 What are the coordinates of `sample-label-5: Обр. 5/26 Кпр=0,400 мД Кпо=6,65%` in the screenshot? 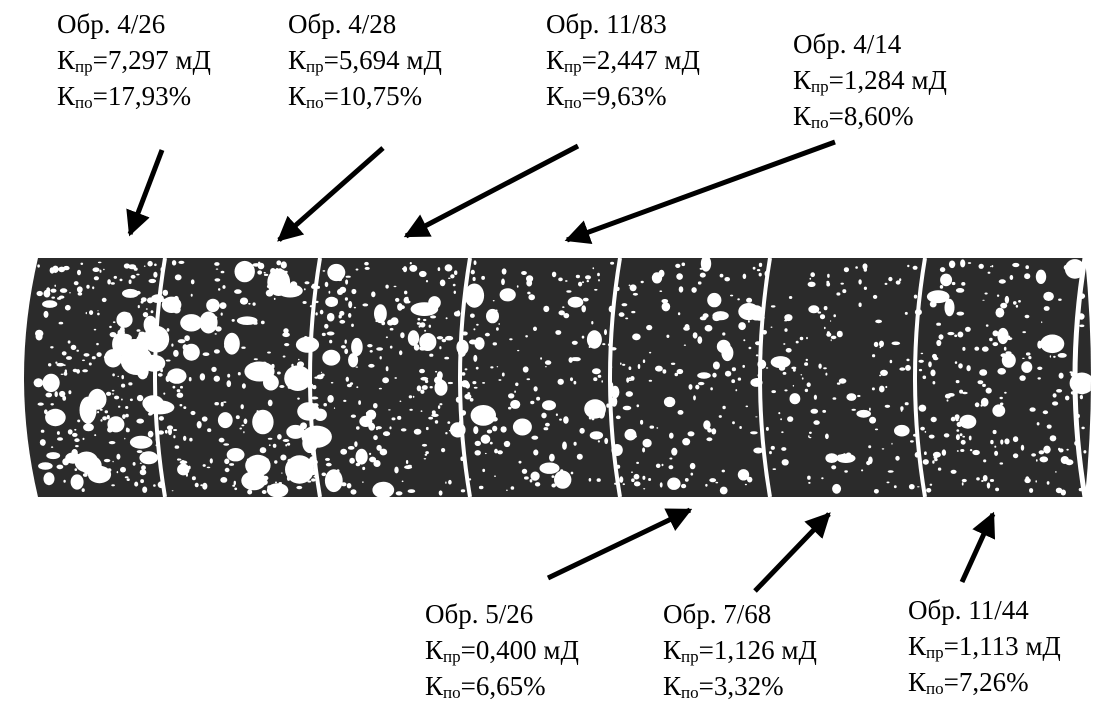 It's located at (502, 650).